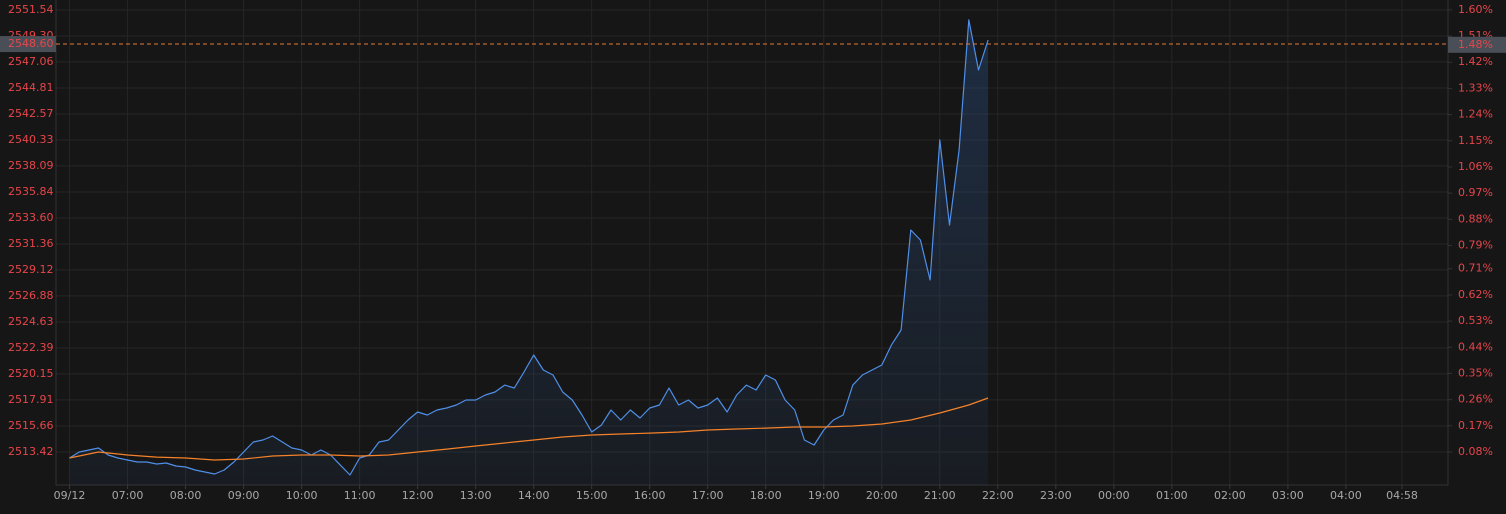 This screenshot has height=514, width=1506. What do you see at coordinates (1475, 294) in the screenshot?
I see `y2-tick-label: 0.62%` at bounding box center [1475, 294].